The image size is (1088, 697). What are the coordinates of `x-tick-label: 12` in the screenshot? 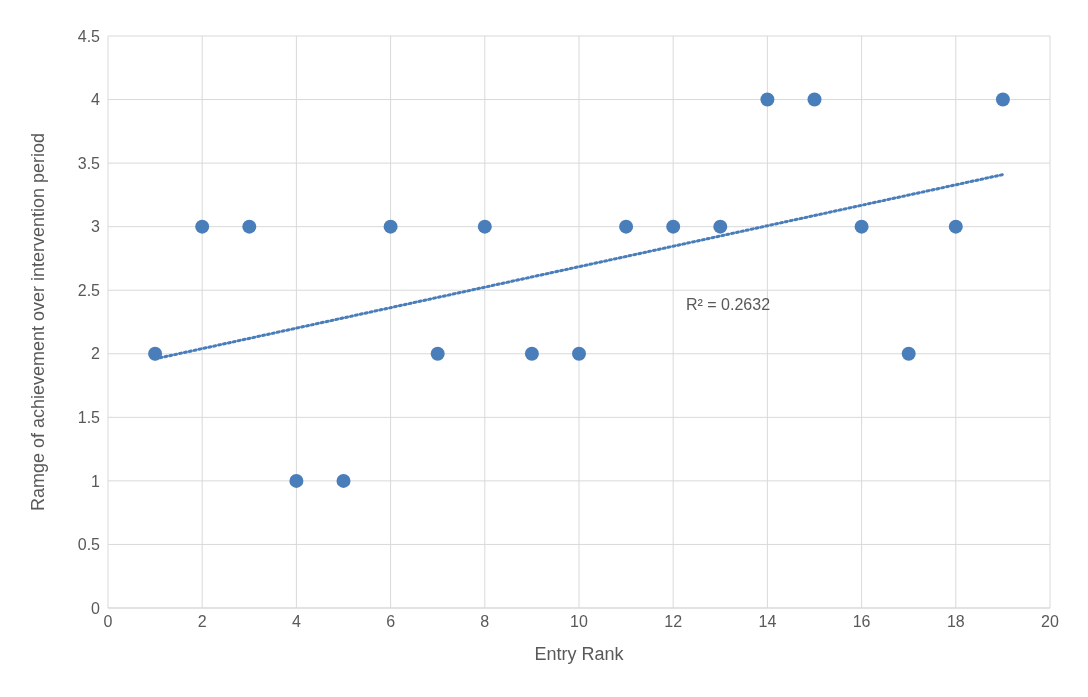 It's located at (673, 622).